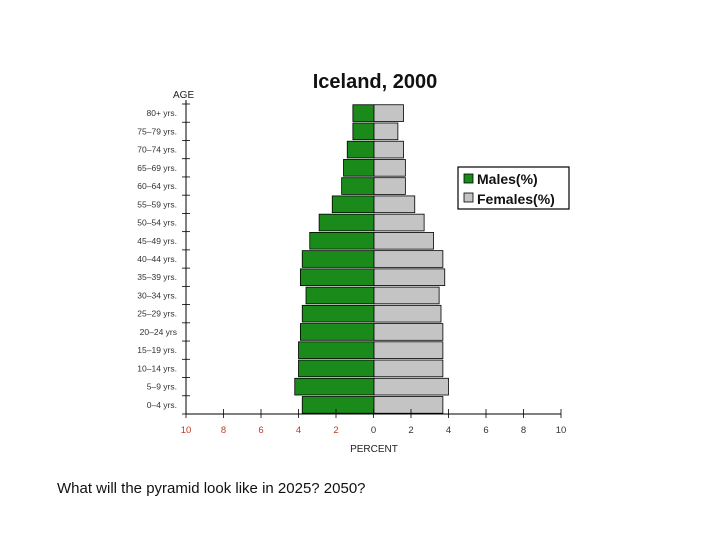 The height and width of the screenshot is (540, 720). Describe the element at coordinates (157, 168) in the screenshot. I see `age-group-label: 65–69 yrs.` at that location.